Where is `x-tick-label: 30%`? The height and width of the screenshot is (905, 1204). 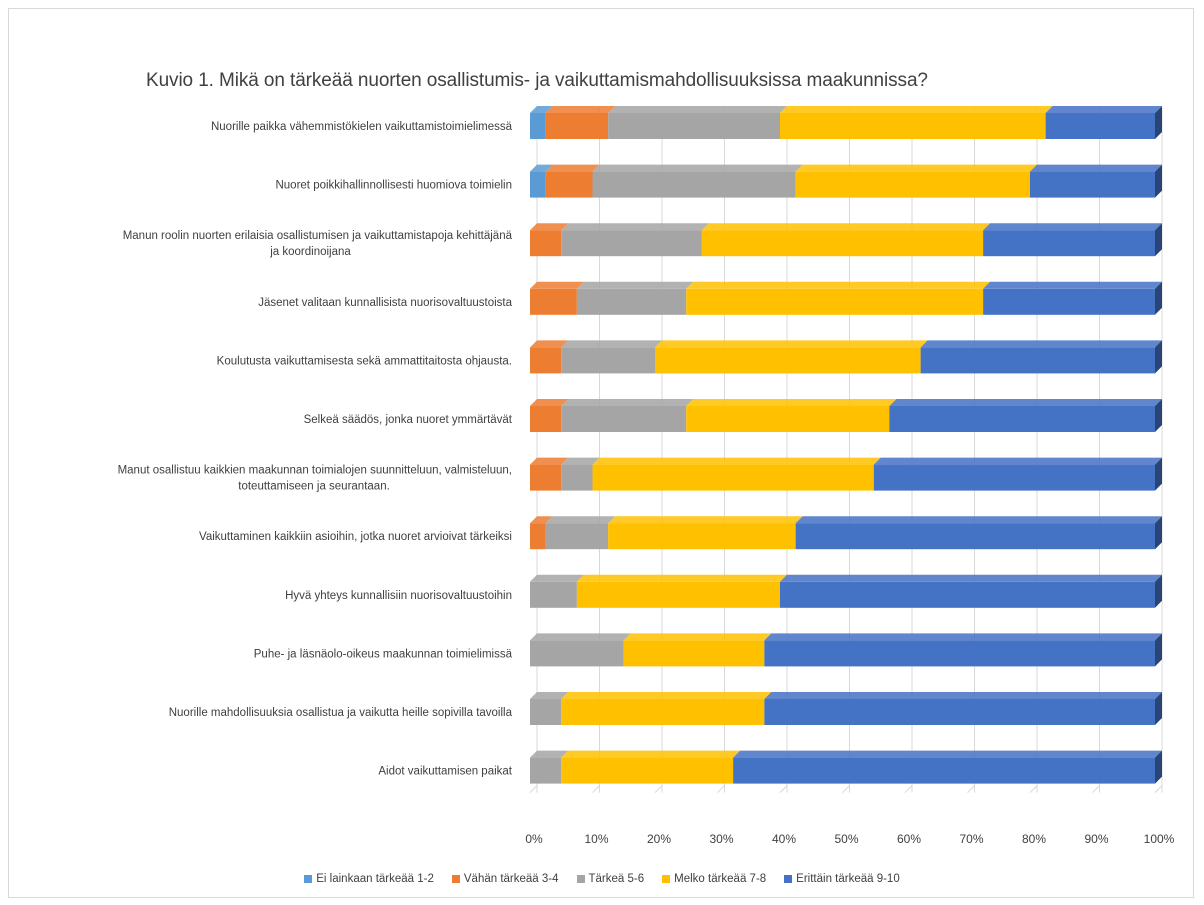 x-tick-label: 30% is located at coordinates (721, 839).